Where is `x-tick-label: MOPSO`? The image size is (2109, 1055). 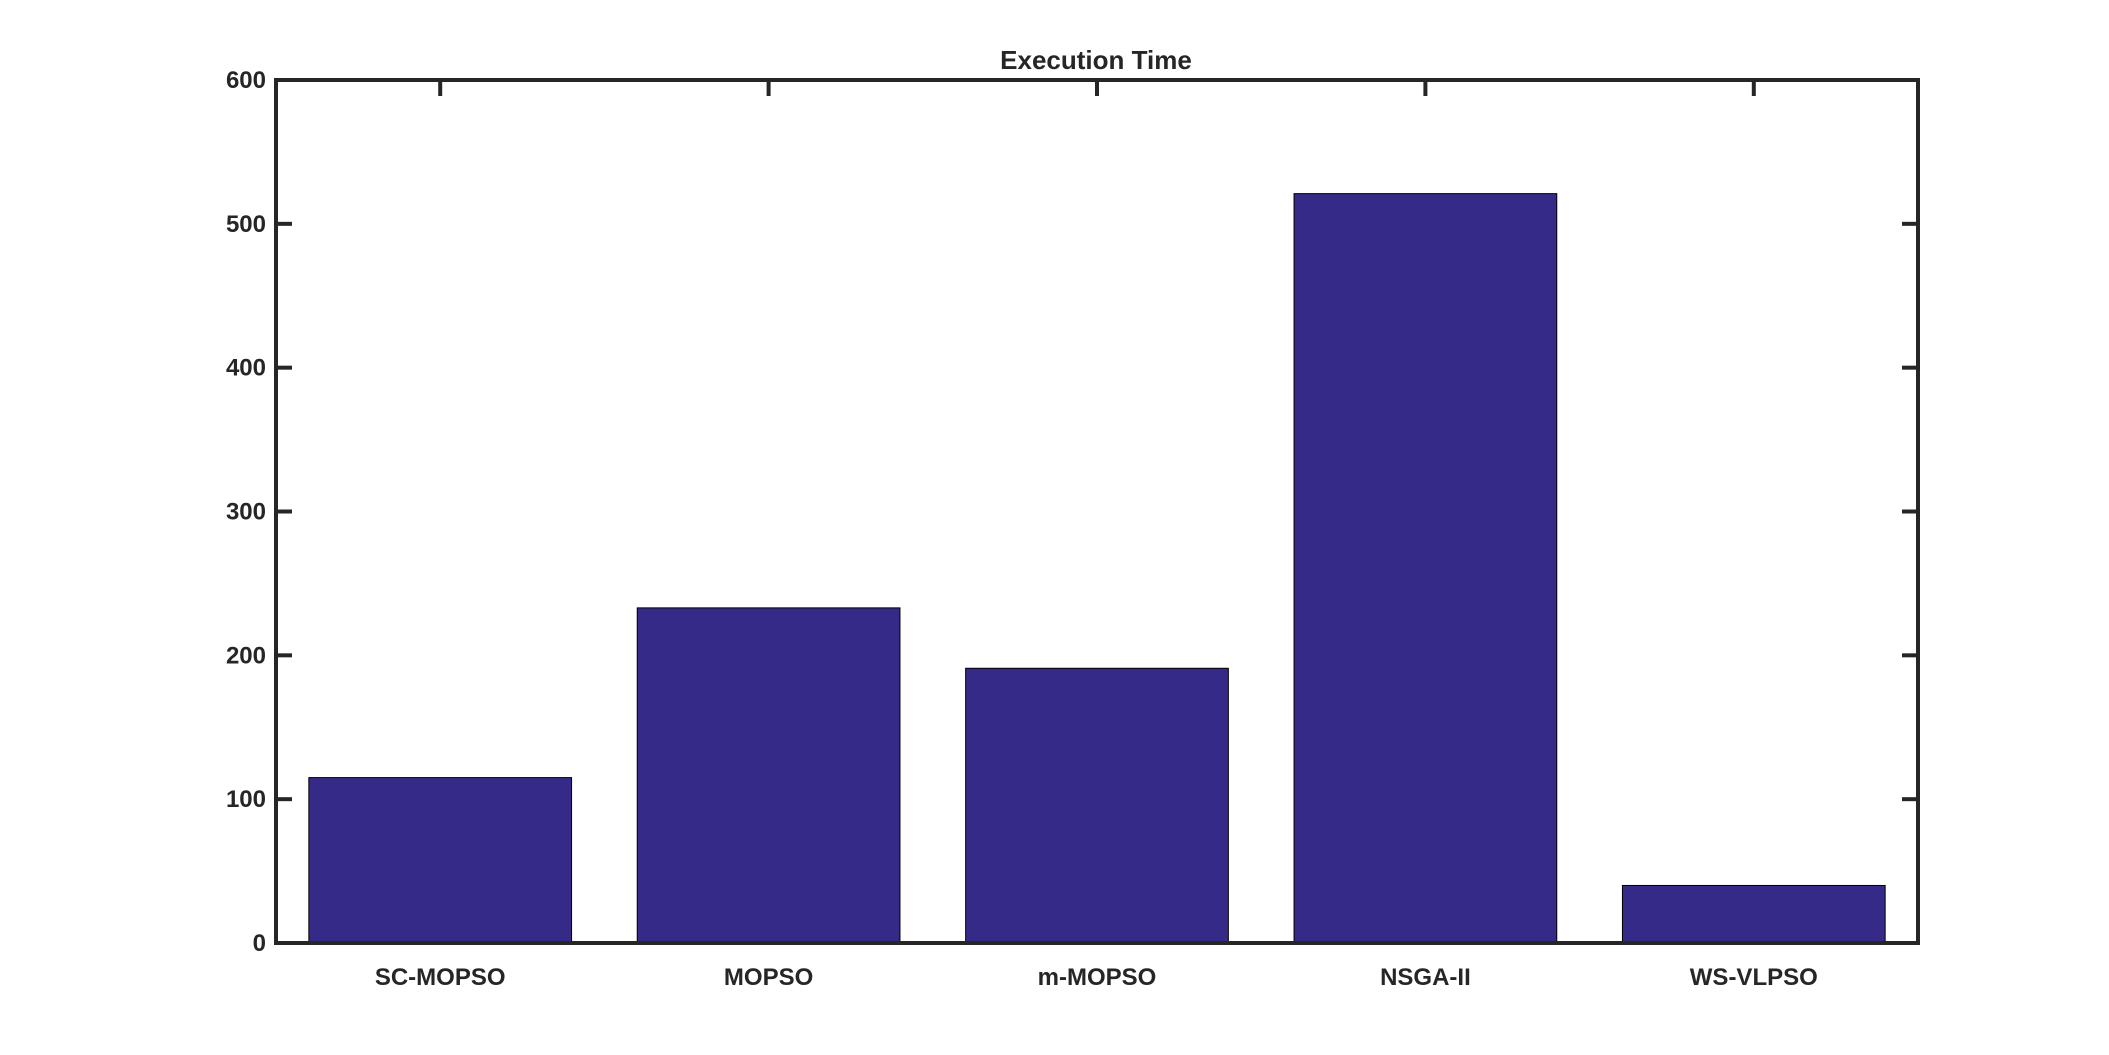
x-tick-label: MOPSO is located at coordinates (768, 977).